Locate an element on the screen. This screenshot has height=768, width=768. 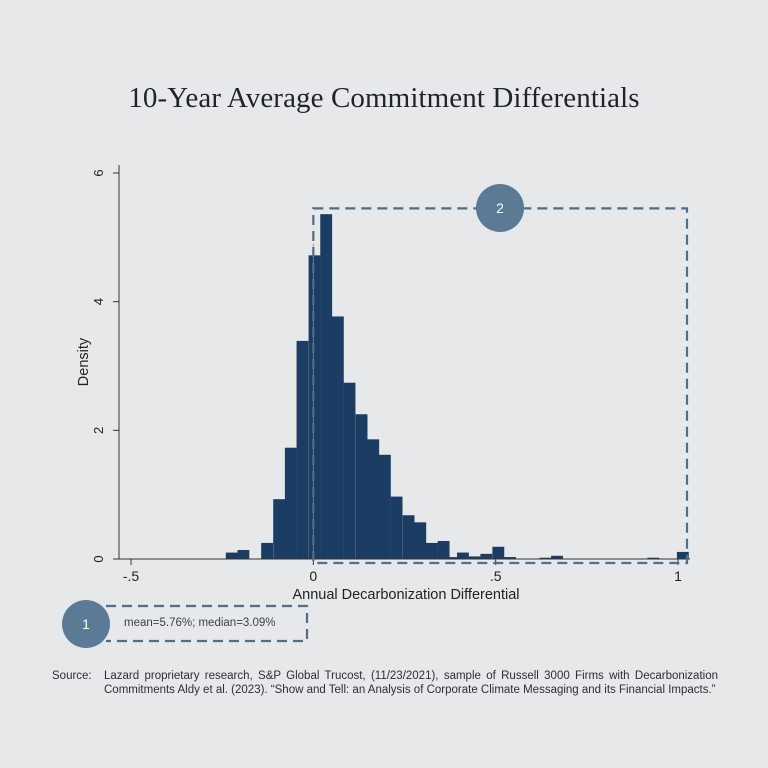
x-tick-label: 1 is located at coordinates (678, 576).